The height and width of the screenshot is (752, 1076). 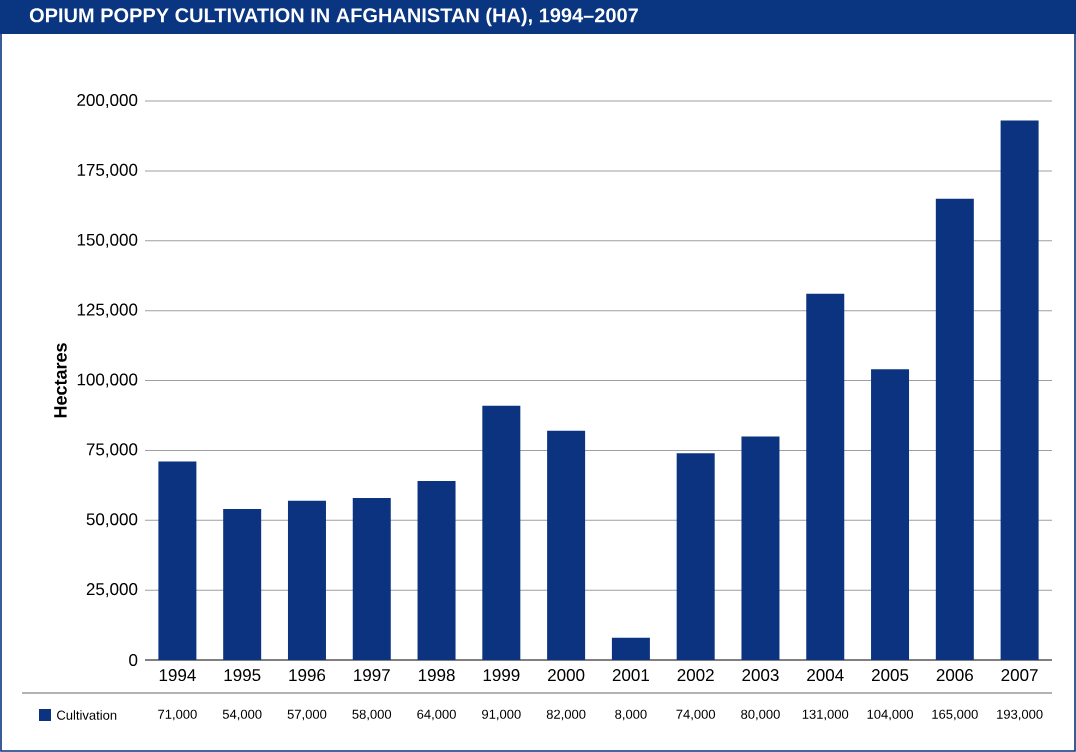 I want to click on y-tick-label: 175,000, so click(x=107, y=170).